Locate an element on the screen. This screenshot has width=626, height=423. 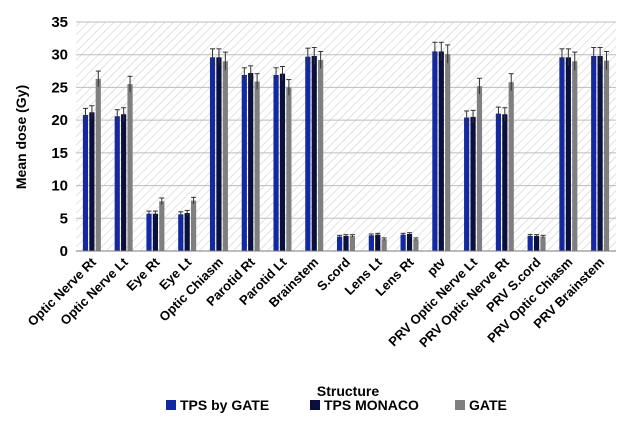
x-tick-label: Eye Rt is located at coordinates (143, 274).